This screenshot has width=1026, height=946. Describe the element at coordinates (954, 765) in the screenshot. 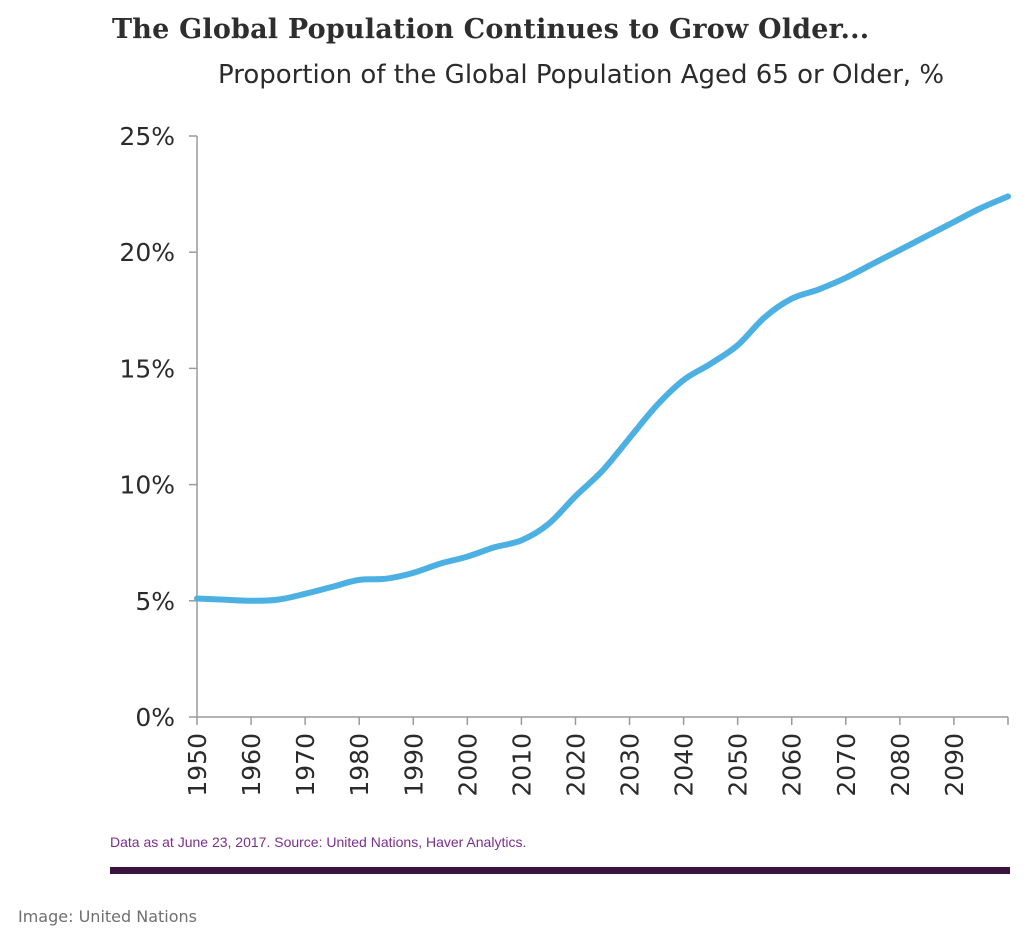

I see `x-tick-label: 2090` at that location.